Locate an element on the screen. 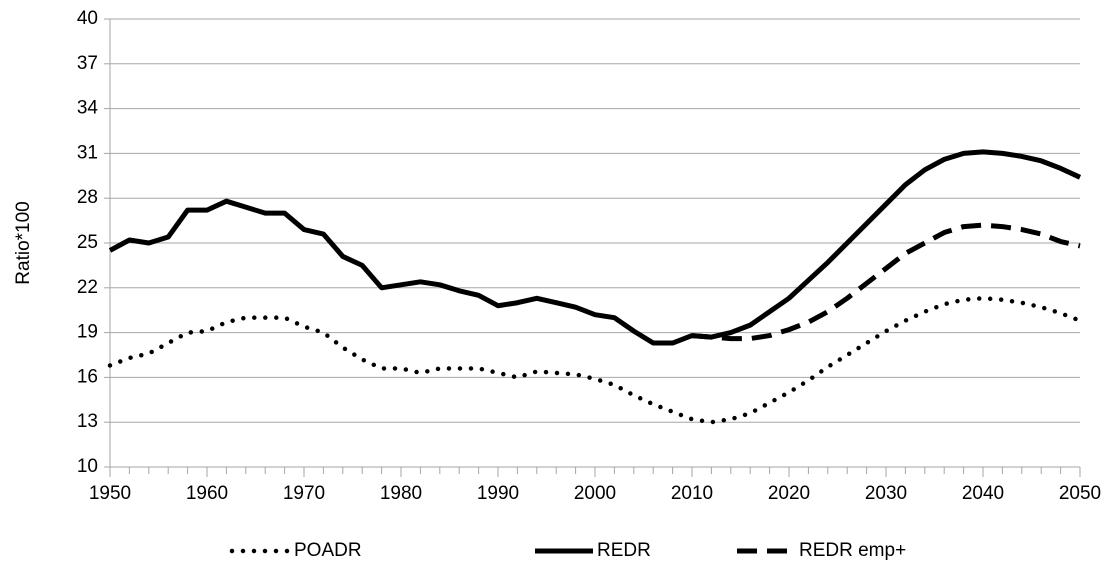 The height and width of the screenshot is (579, 1111). x-tick-label: 2020 is located at coordinates (789, 493).